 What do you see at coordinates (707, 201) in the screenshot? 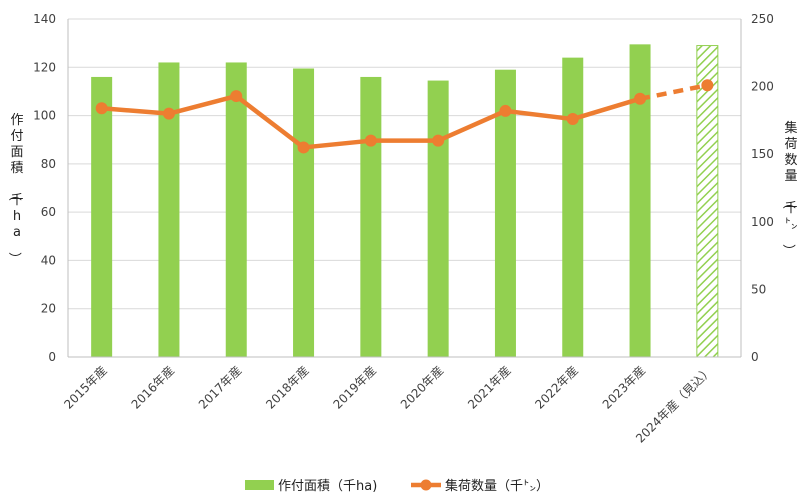
I see `bar-forecast` at bounding box center [707, 201].